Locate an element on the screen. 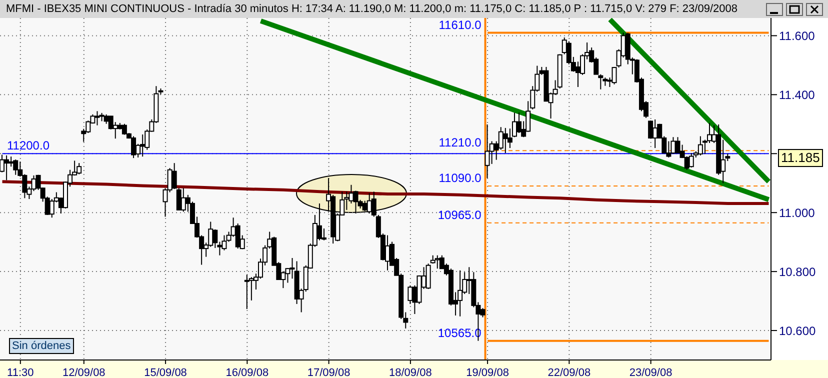 This screenshot has width=828, height=378. x-tick-label: 18/09/08 is located at coordinates (410, 372).